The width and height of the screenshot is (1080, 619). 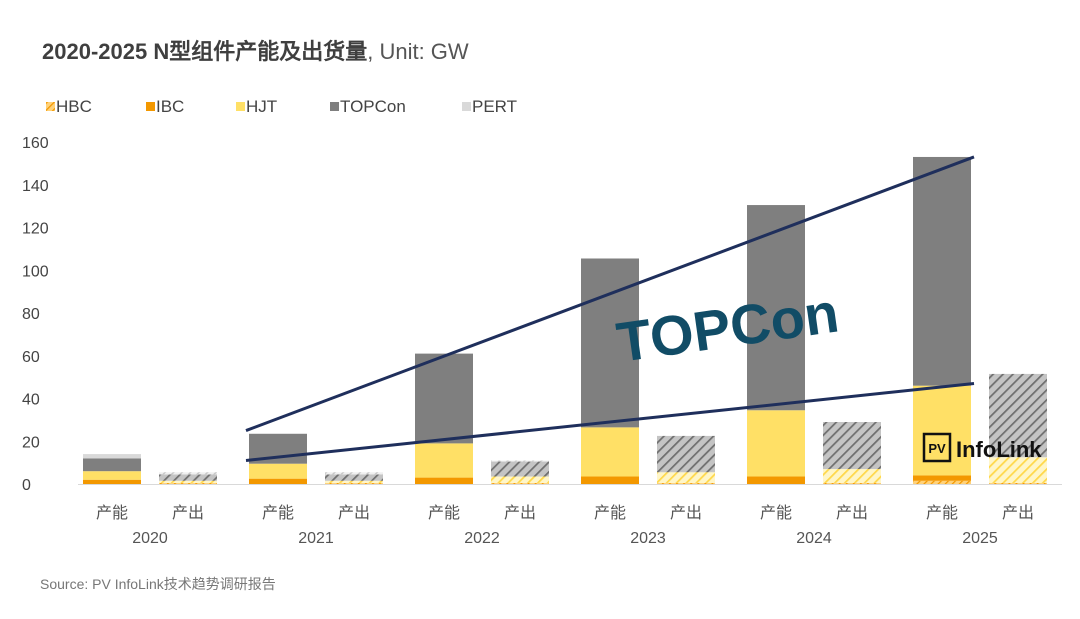 What do you see at coordinates (26, 485) in the screenshot?
I see `y-tick-0: 0` at bounding box center [26, 485].